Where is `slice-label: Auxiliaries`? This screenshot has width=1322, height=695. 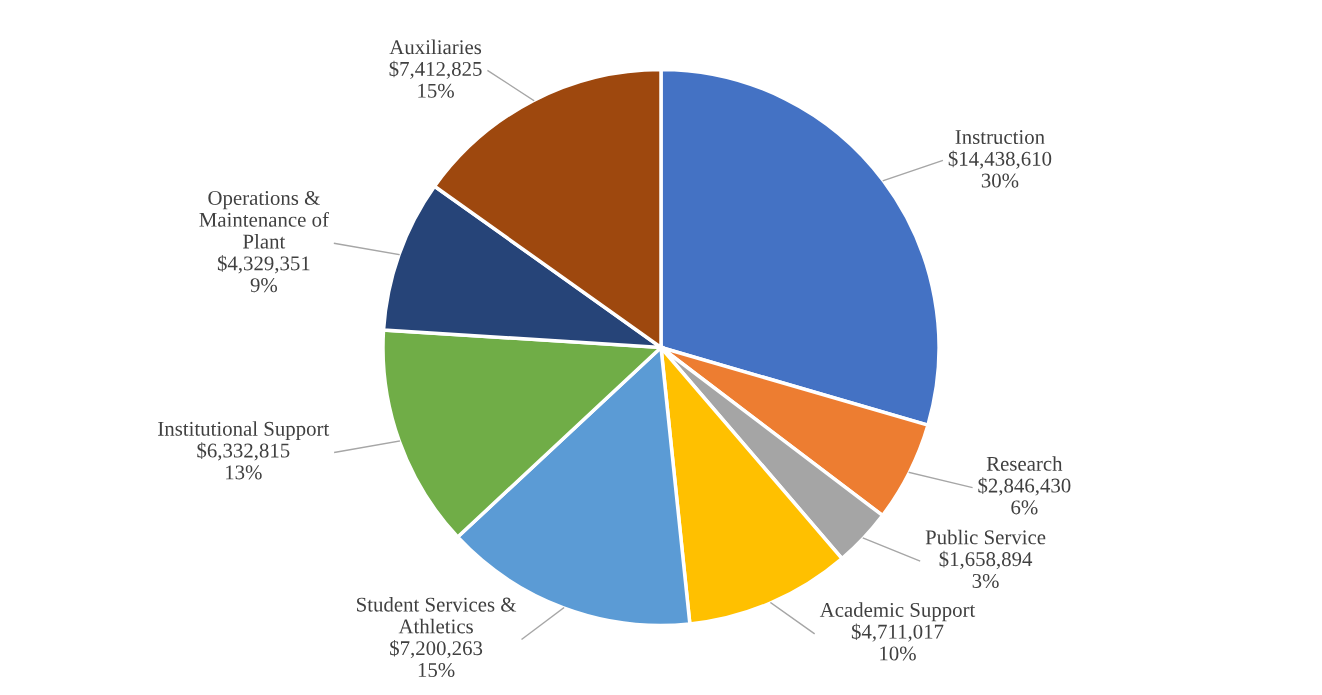
slice-label: Auxiliaries is located at coordinates (435, 47).